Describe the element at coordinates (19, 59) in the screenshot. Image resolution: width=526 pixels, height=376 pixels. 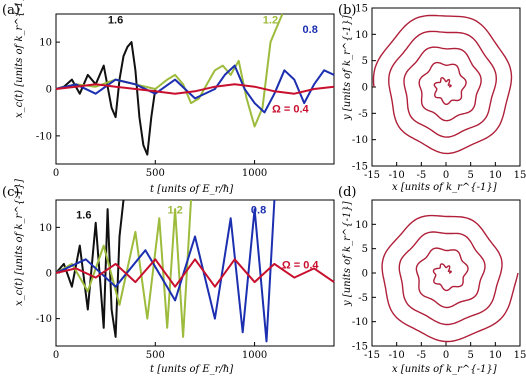
I see `y-axis-label-a: x_c(t) [units of k_r^{-1}]` at that location.